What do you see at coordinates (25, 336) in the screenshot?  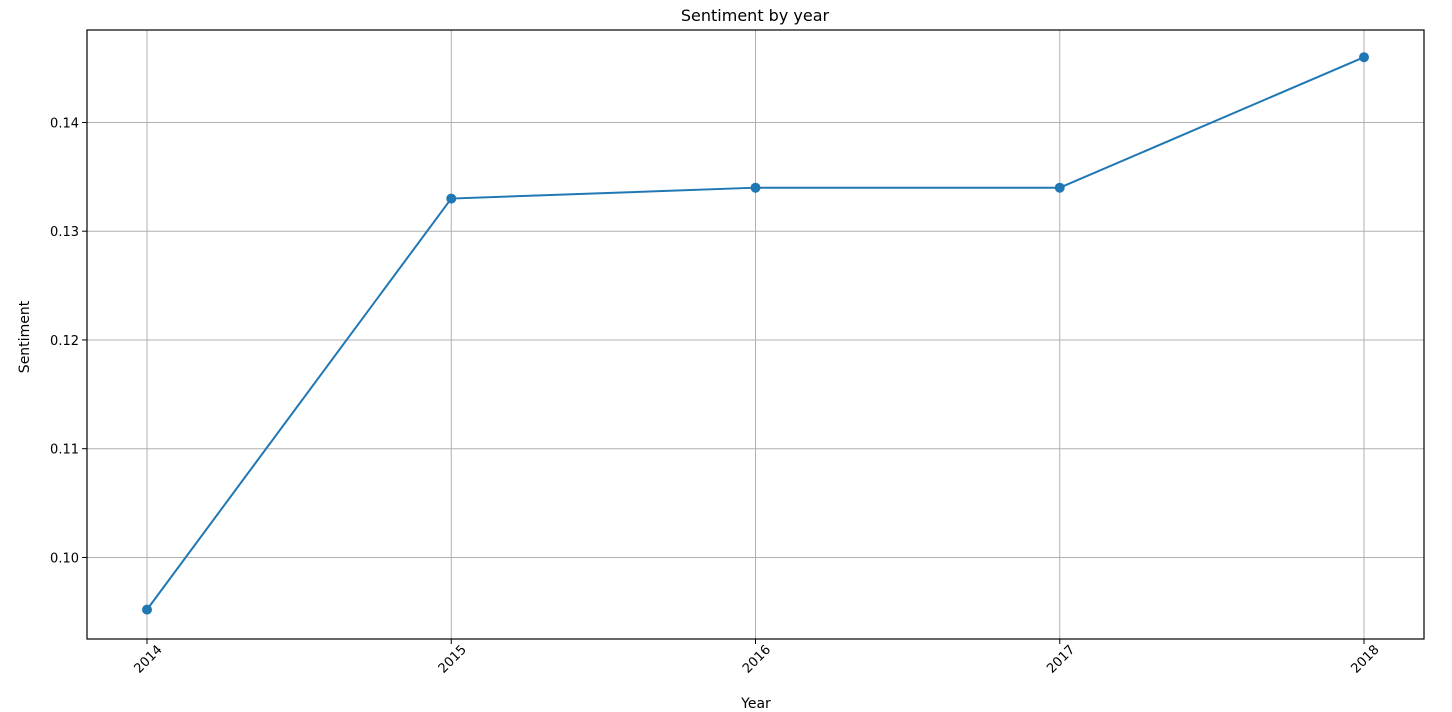 I see `y-axis-label: Sentiment` at bounding box center [25, 336].